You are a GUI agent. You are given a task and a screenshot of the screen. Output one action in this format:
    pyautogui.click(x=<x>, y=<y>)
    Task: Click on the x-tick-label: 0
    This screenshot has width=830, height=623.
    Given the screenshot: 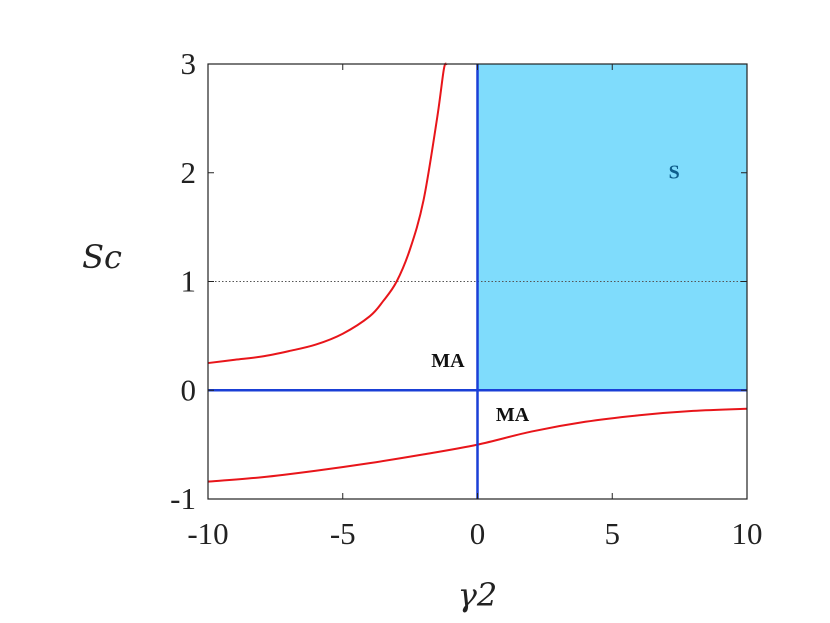 What is the action you would take?
    pyautogui.click(x=478, y=533)
    